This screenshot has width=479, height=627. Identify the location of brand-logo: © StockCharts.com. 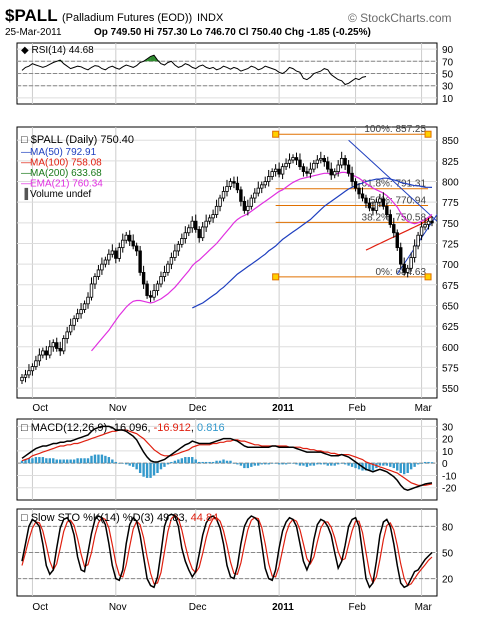
(400, 18).